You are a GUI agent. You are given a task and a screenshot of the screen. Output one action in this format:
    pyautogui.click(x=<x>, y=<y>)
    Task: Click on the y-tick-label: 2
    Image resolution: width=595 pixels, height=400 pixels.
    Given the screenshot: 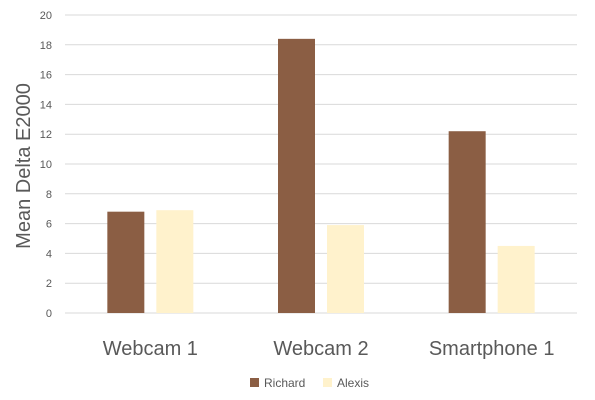 What is the action you would take?
    pyautogui.click(x=49, y=284)
    